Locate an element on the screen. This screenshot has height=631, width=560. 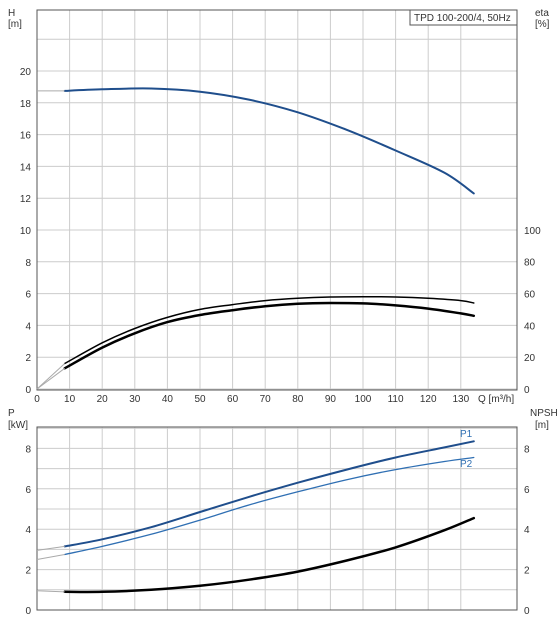
bottom-y-right-tick: 0 is located at coordinates (527, 611).